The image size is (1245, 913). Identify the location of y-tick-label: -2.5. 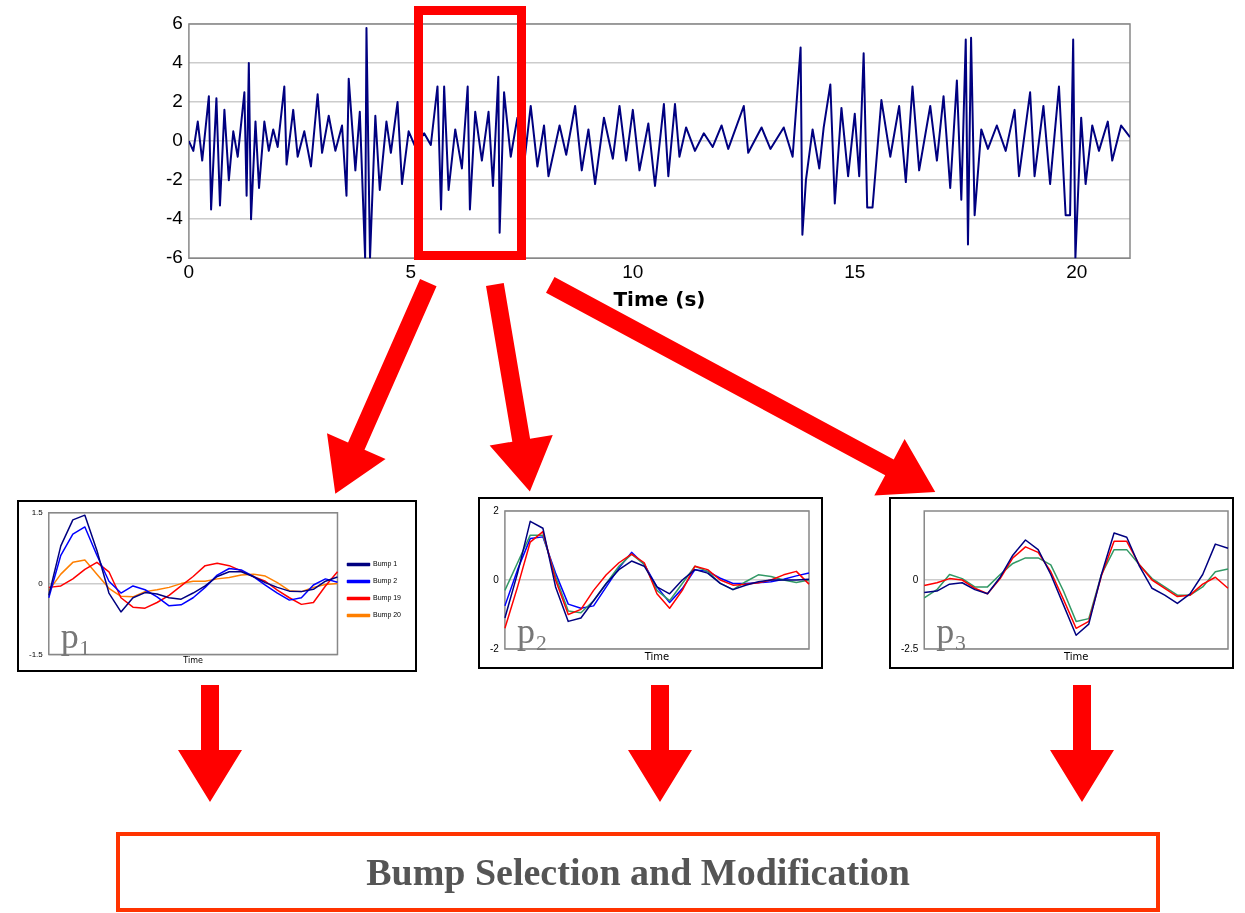
(910, 648).